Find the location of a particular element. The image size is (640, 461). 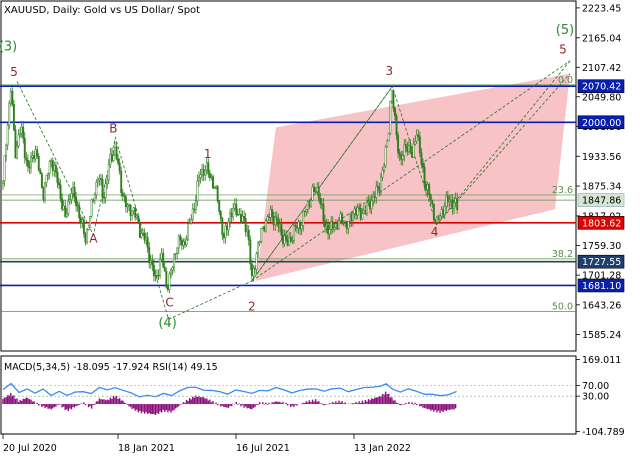

level-box-label-3: 1803.62 is located at coordinates (601, 223).